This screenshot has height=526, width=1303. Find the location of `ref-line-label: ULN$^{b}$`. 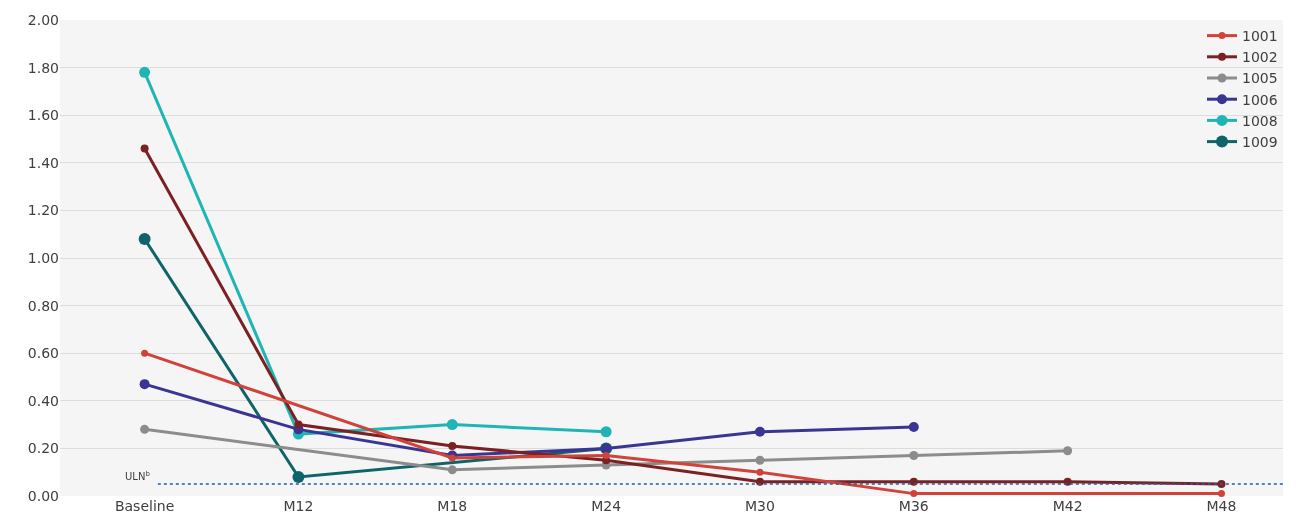

ref-line-label: ULN$^{b}$ is located at coordinates (138, 476).